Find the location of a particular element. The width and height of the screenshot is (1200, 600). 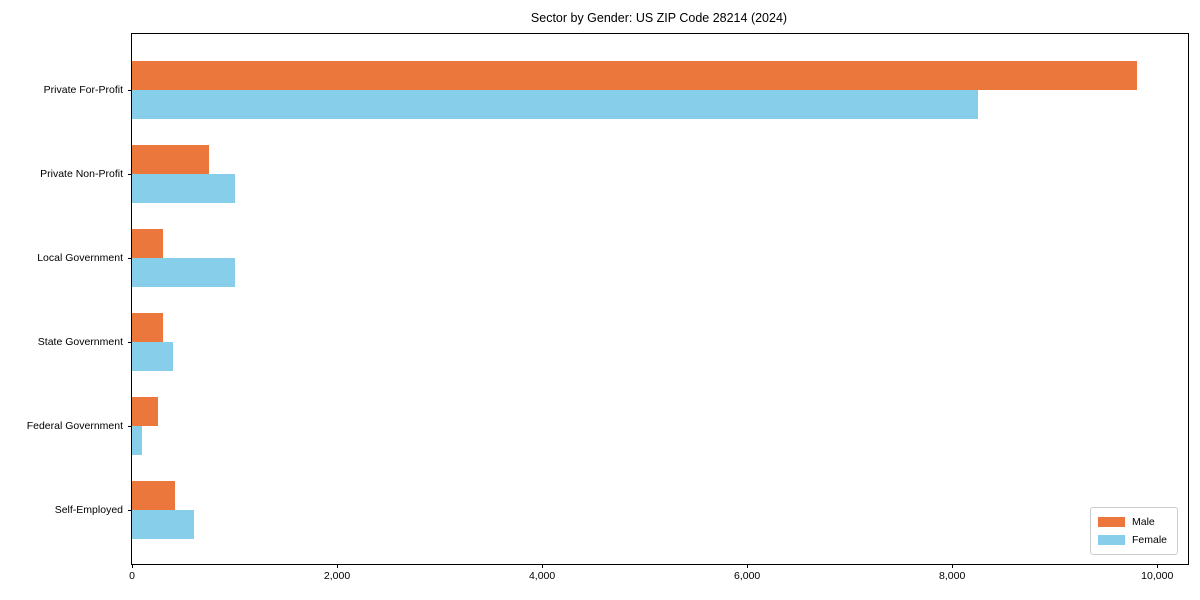

female-swatch is located at coordinates (1111, 540).